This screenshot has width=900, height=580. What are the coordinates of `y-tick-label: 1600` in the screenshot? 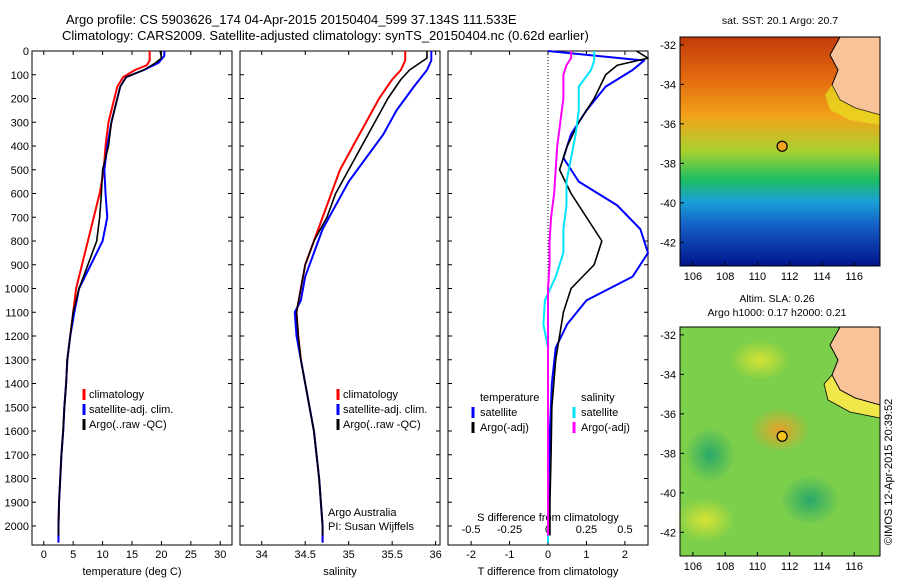 It's located at (17, 432).